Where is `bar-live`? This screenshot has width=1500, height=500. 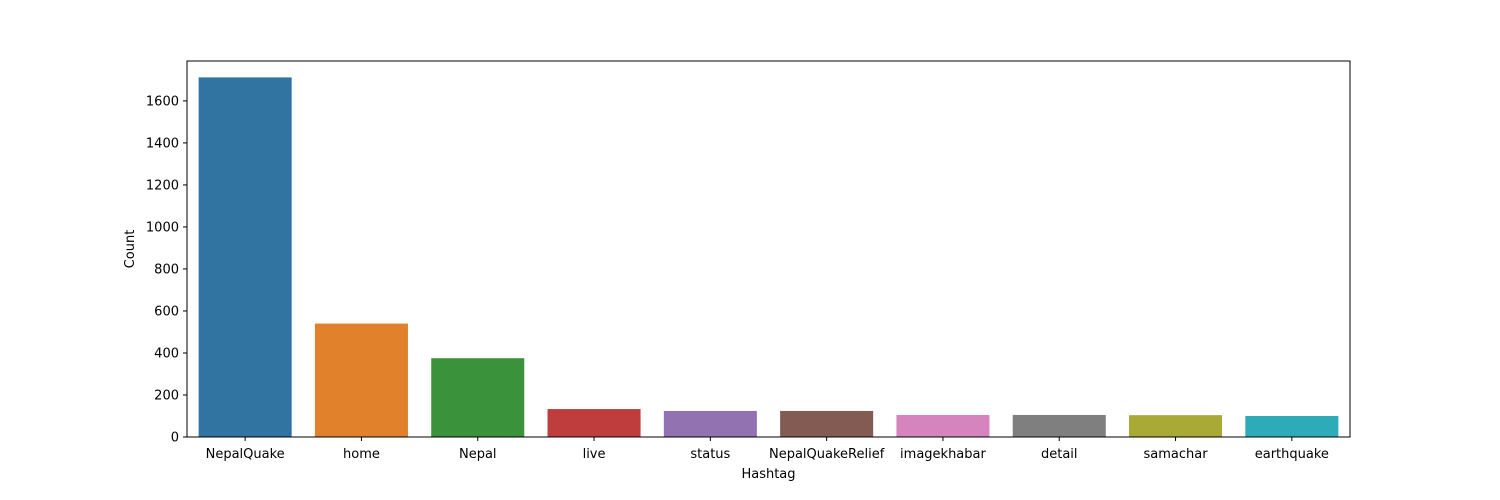
bar-live is located at coordinates (594, 423).